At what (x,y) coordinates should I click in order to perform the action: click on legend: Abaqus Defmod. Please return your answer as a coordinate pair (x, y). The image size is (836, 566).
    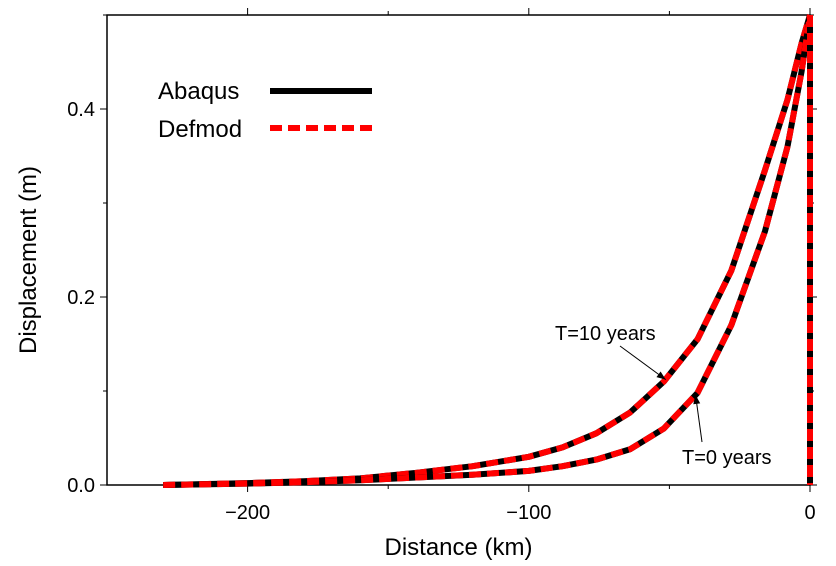
    Looking at the image, I should click on (265, 110).